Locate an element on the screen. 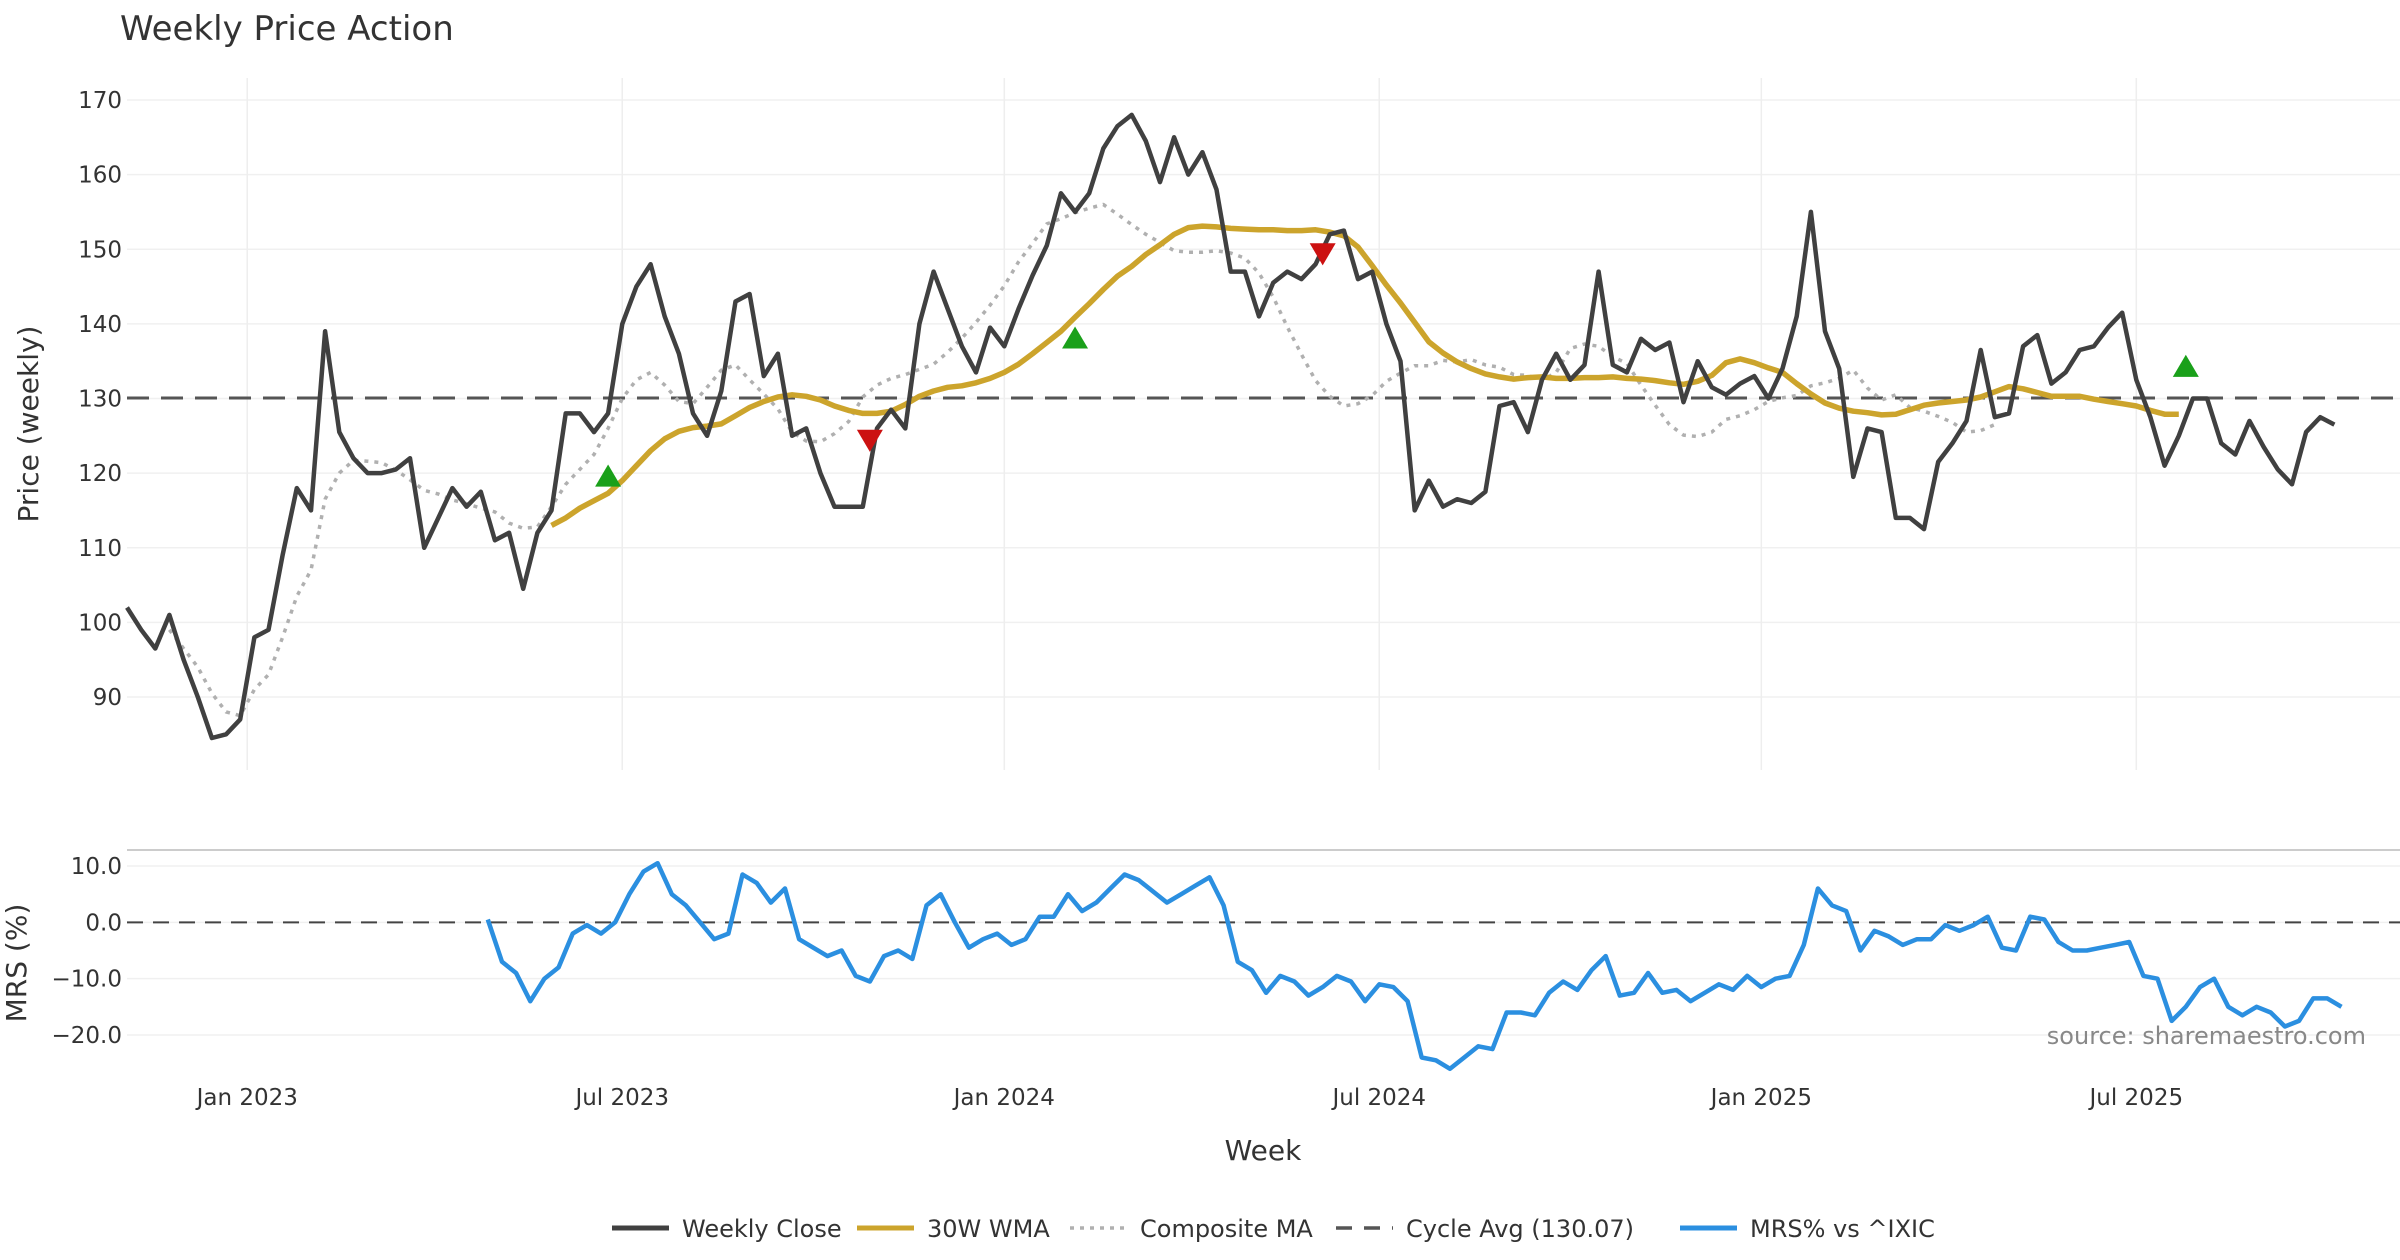 The height and width of the screenshot is (1260, 2400). mrs-y-tick-label: −10.0 is located at coordinates (87, 980).